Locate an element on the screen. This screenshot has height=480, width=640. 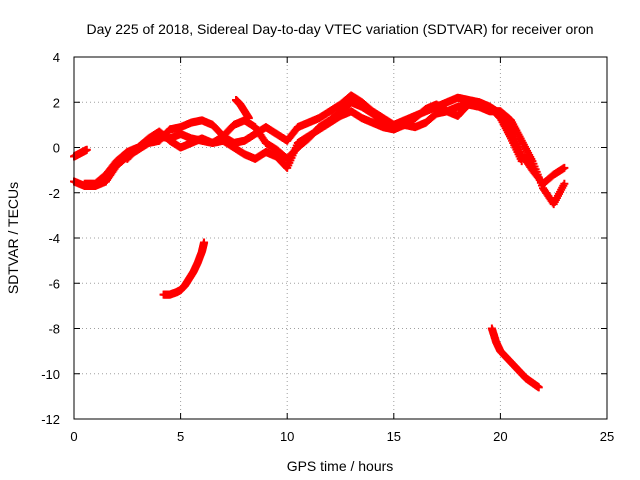
y-tick-label: 2 is located at coordinates (56, 102).